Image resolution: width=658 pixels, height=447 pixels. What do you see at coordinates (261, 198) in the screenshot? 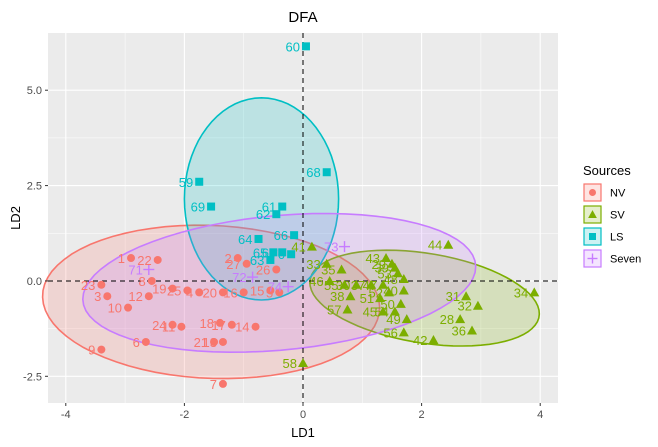
I see `ellipse-ls` at bounding box center [261, 198].